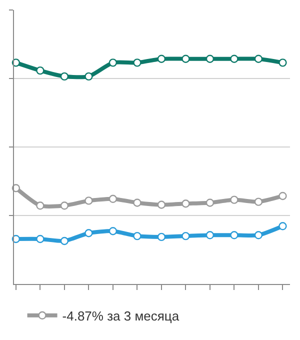 This screenshot has width=300, height=340. Describe the element at coordinates (121, 316) in the screenshot. I see `legend-label: -4.87% за 3 месяца` at that location.